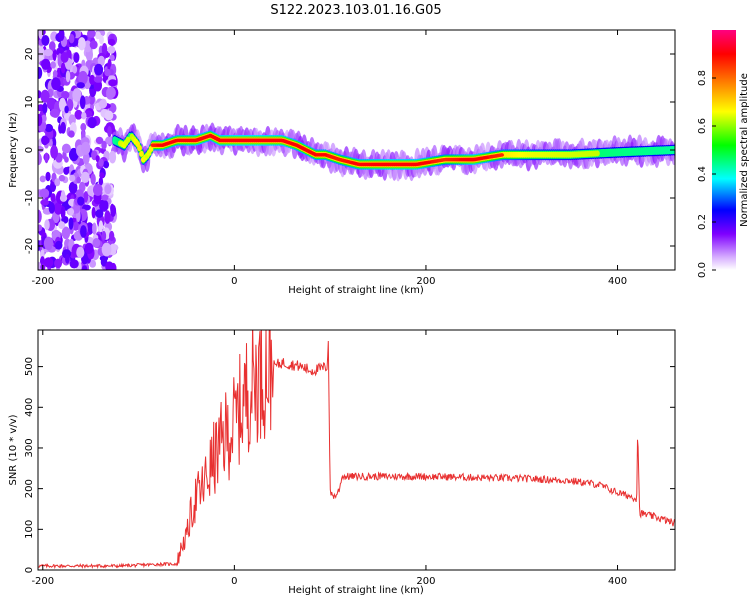  Describe the element at coordinates (702, 270) in the screenshot. I see `colorbar-tick-label: 0.0` at that location.